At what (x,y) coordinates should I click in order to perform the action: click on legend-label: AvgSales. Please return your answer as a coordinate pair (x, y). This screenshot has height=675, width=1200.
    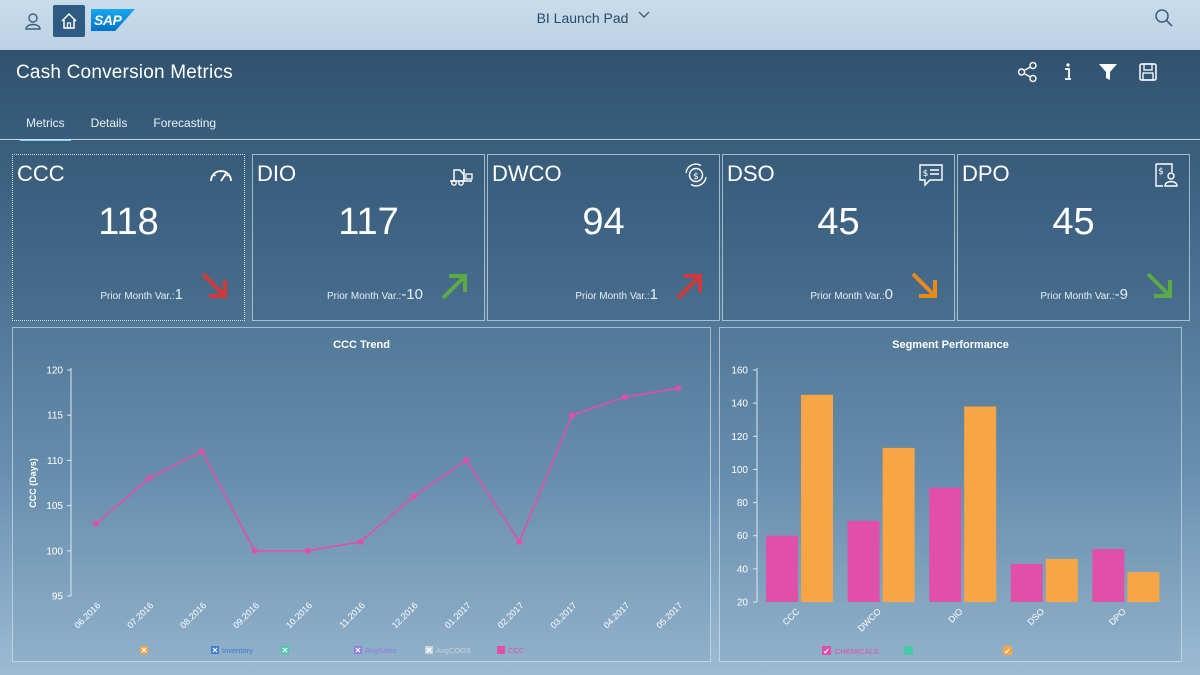
    Looking at the image, I should click on (381, 650).